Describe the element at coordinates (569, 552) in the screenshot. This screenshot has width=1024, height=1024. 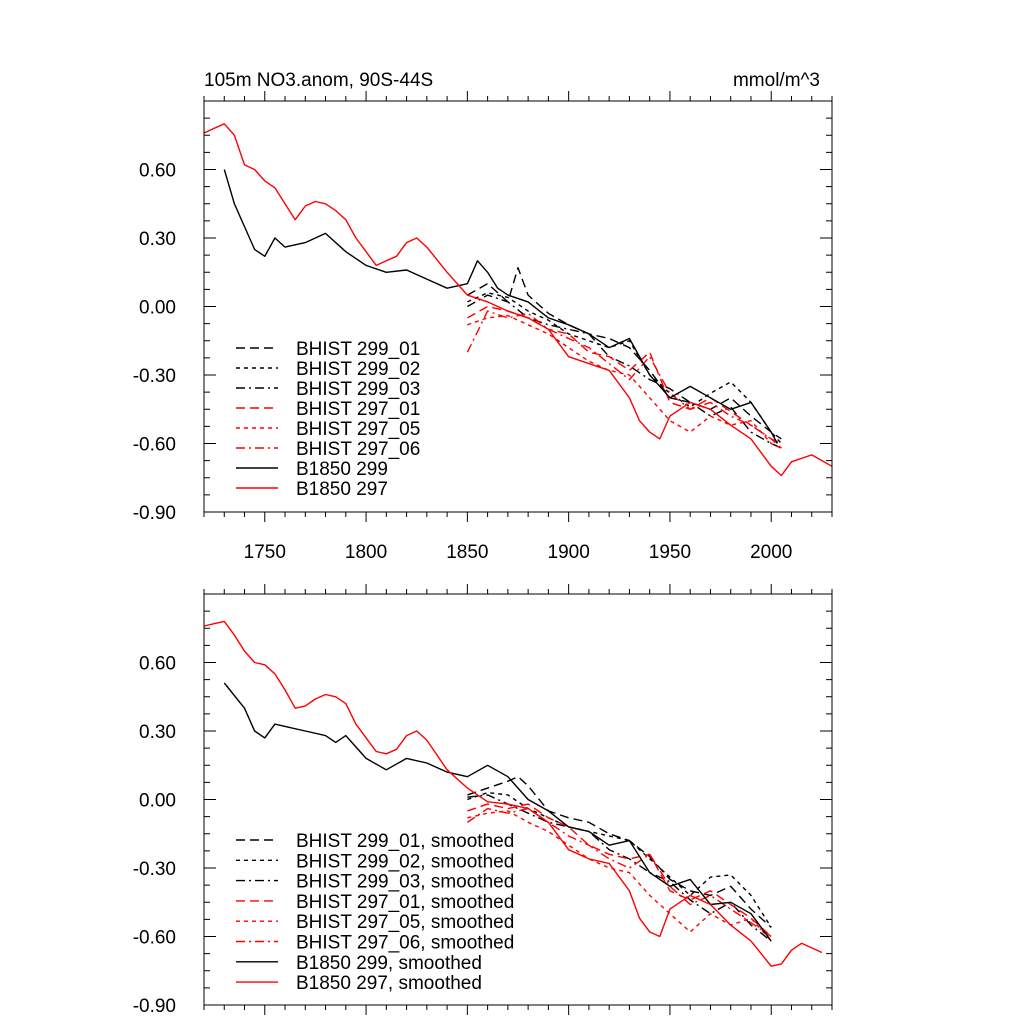
I see `x-tick-label: 1900` at that location.